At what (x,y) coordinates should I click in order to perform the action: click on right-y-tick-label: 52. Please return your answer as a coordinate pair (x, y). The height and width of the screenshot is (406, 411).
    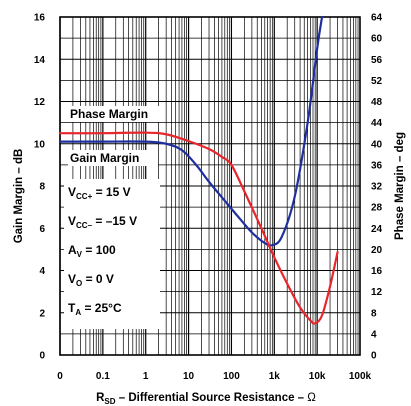
    Looking at the image, I should click on (377, 81).